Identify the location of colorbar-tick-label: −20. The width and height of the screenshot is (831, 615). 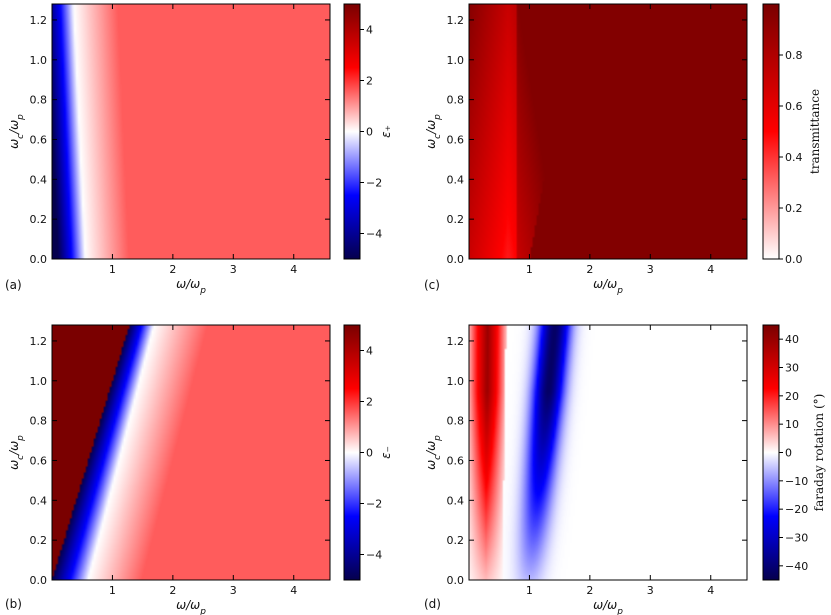
(796, 509).